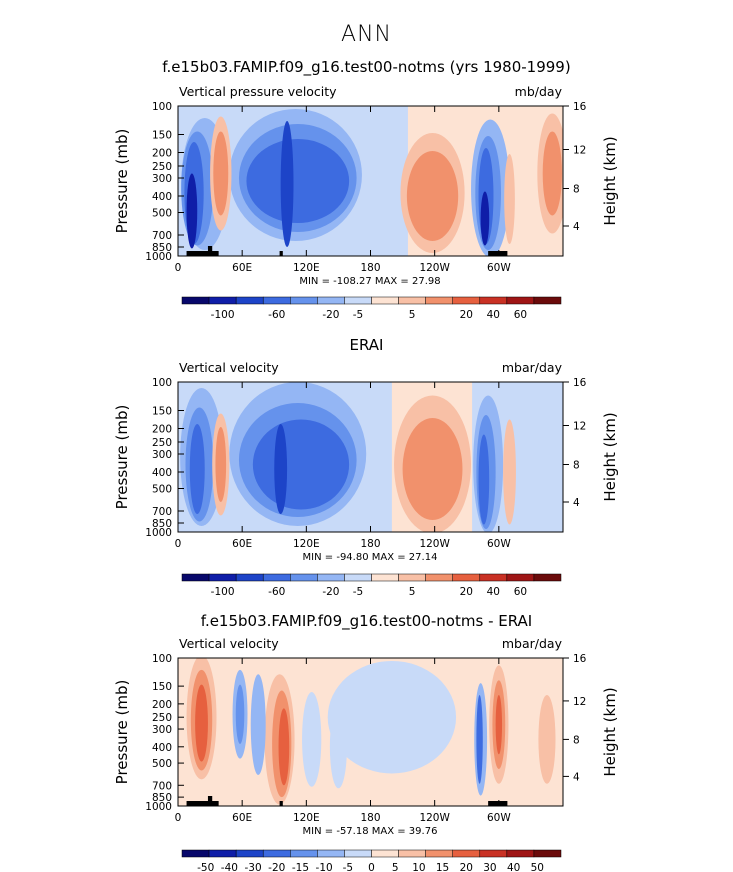 This screenshot has height=872, width=733. Describe the element at coordinates (162, 214) in the screenshot. I see `y-tick-label: 500` at that location.